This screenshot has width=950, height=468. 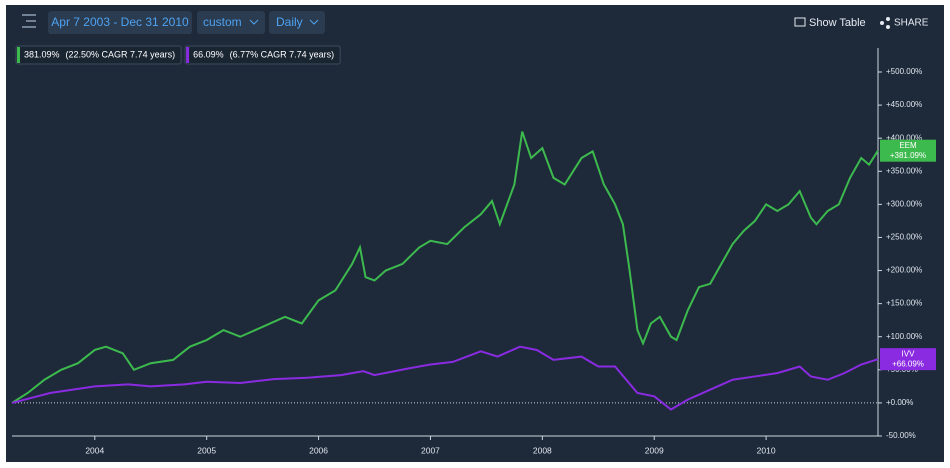 I want to click on table-icon, so click(x=800, y=22).